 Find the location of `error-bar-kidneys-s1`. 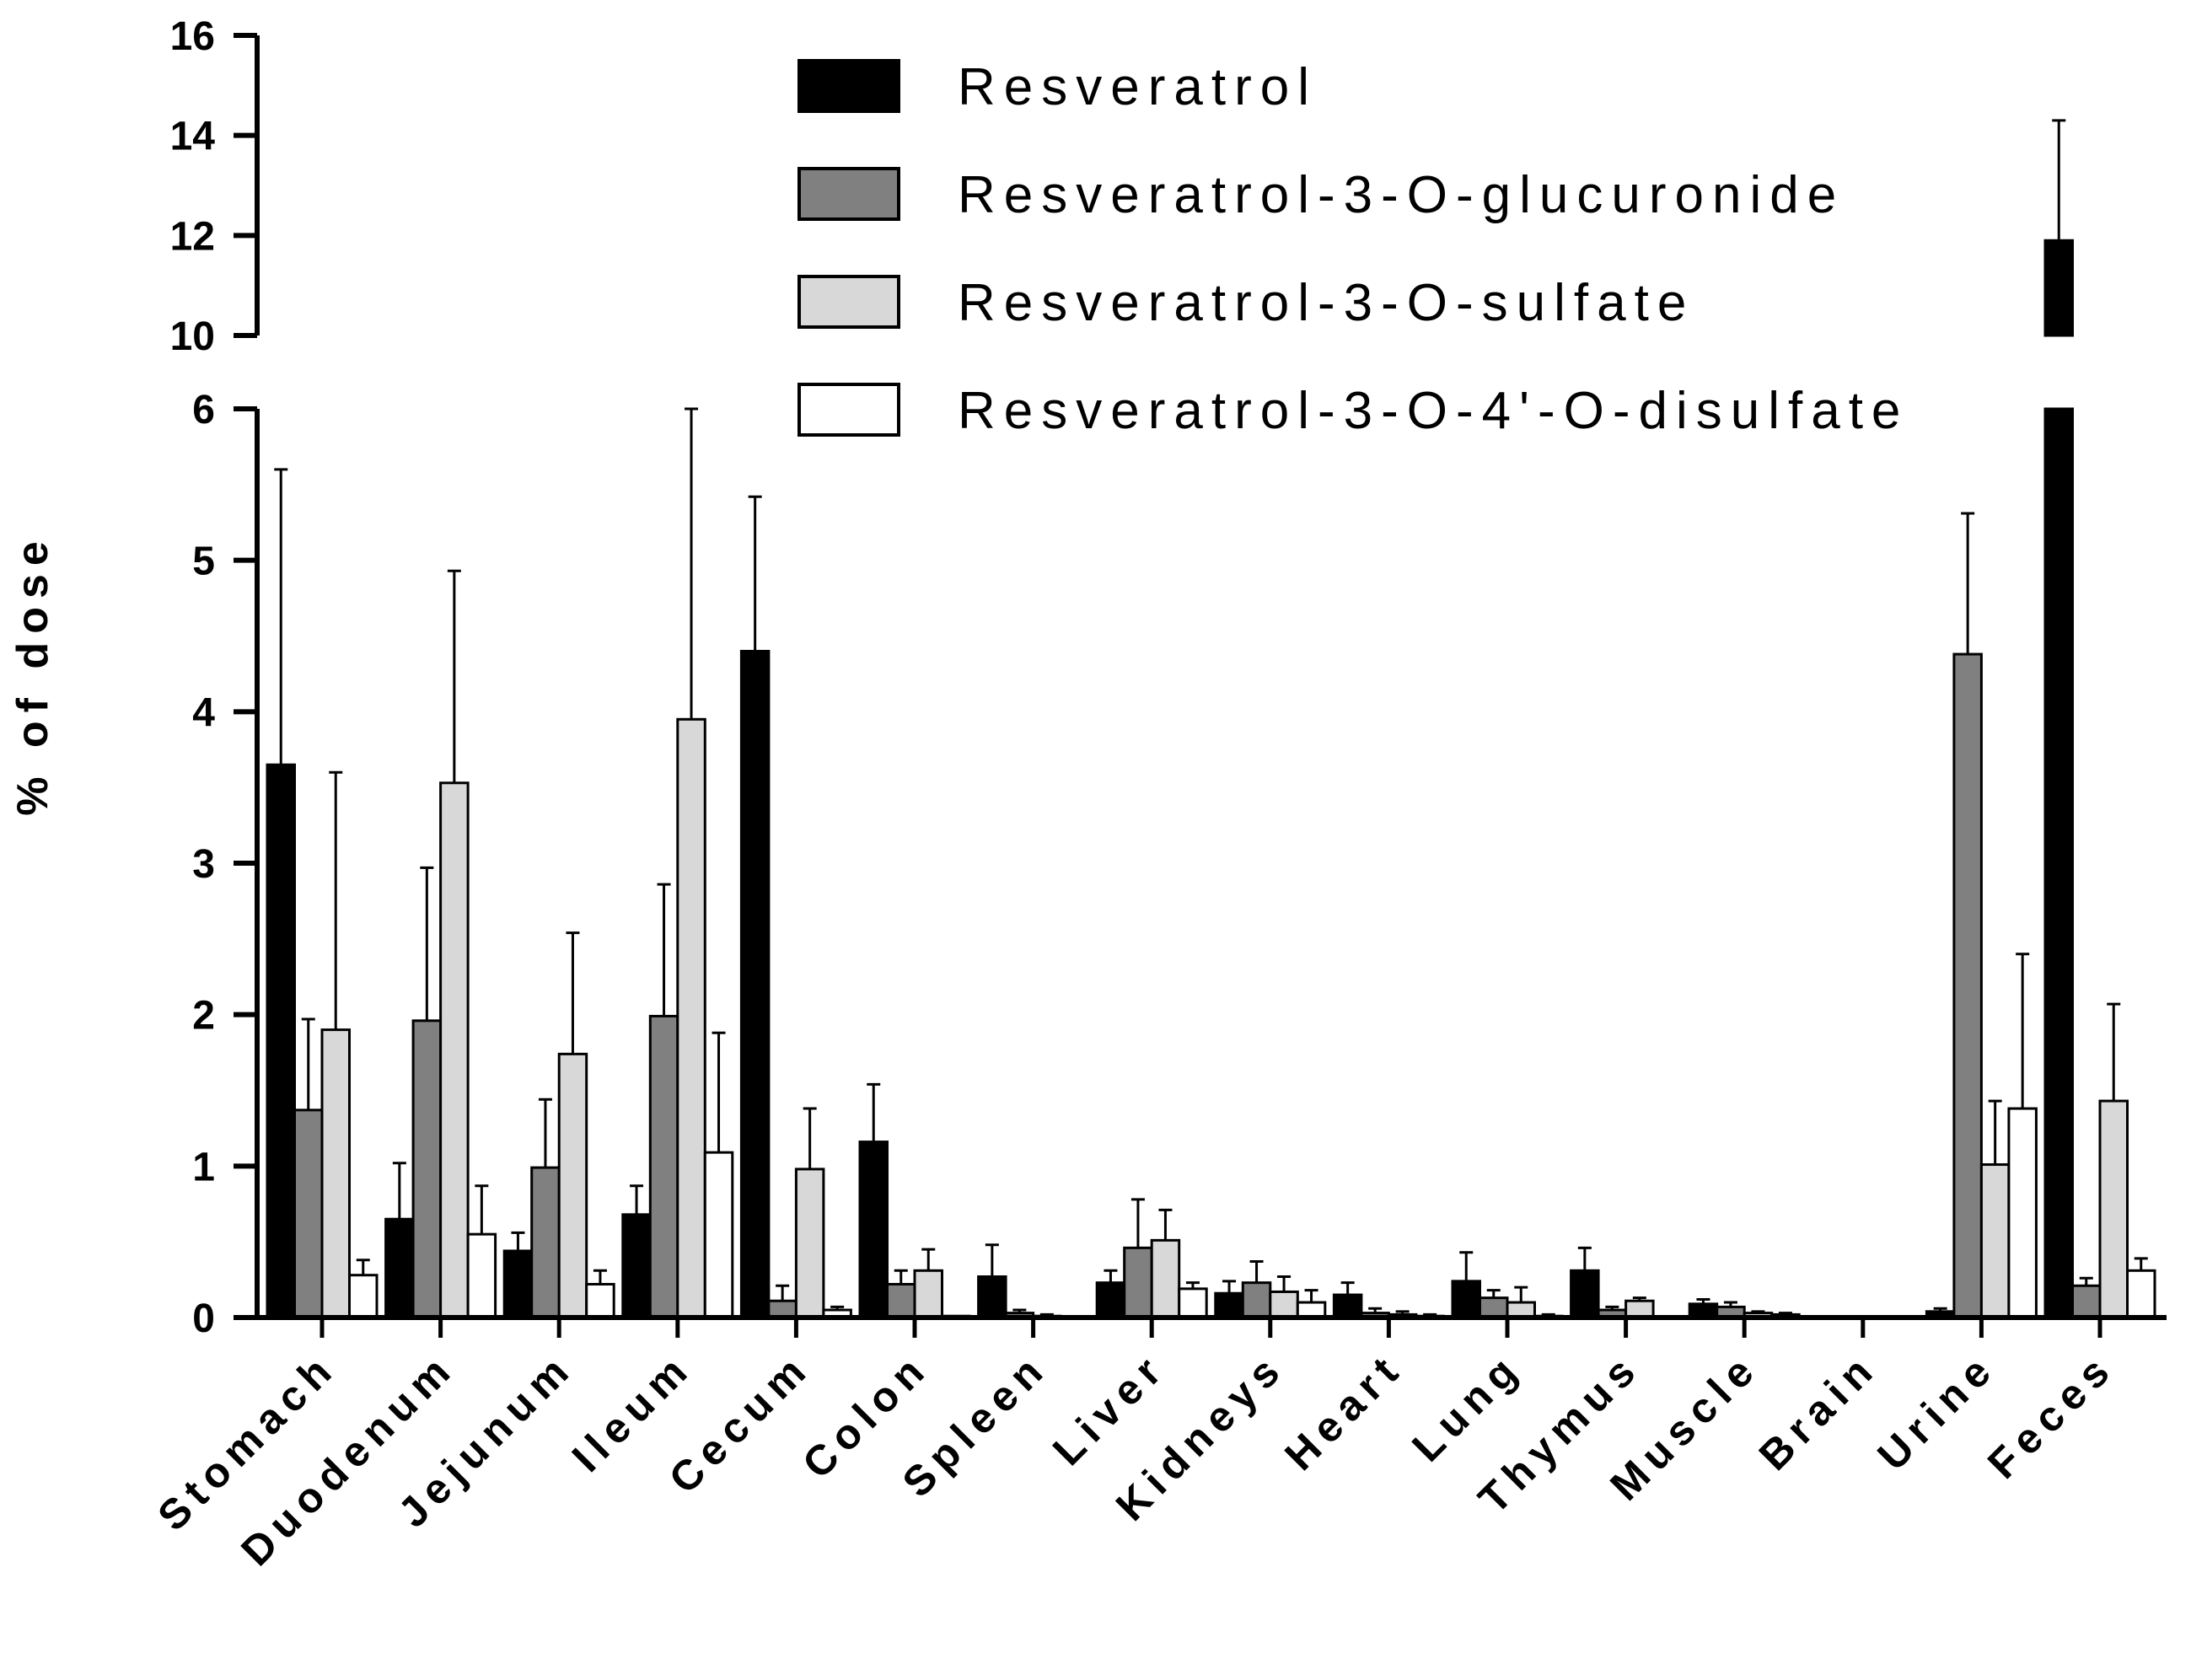

error-bar-kidneys-s1 is located at coordinates (1229, 1287).